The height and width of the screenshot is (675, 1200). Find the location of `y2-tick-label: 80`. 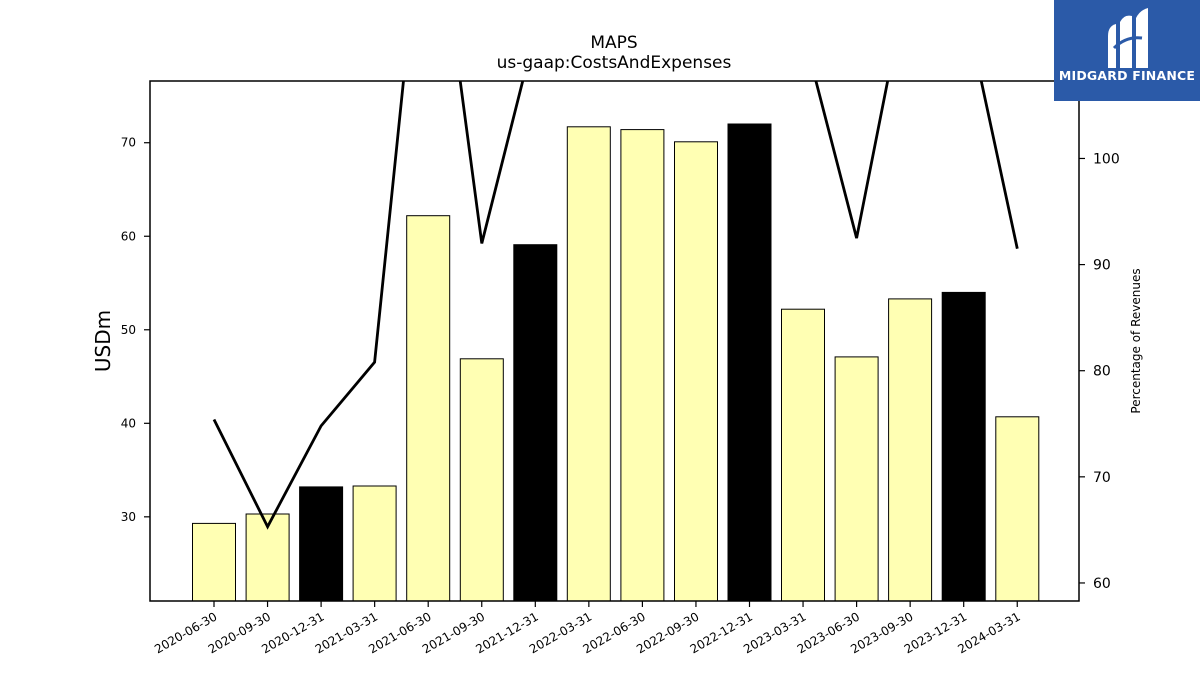

y2-tick-label: 80 is located at coordinates (1102, 372).